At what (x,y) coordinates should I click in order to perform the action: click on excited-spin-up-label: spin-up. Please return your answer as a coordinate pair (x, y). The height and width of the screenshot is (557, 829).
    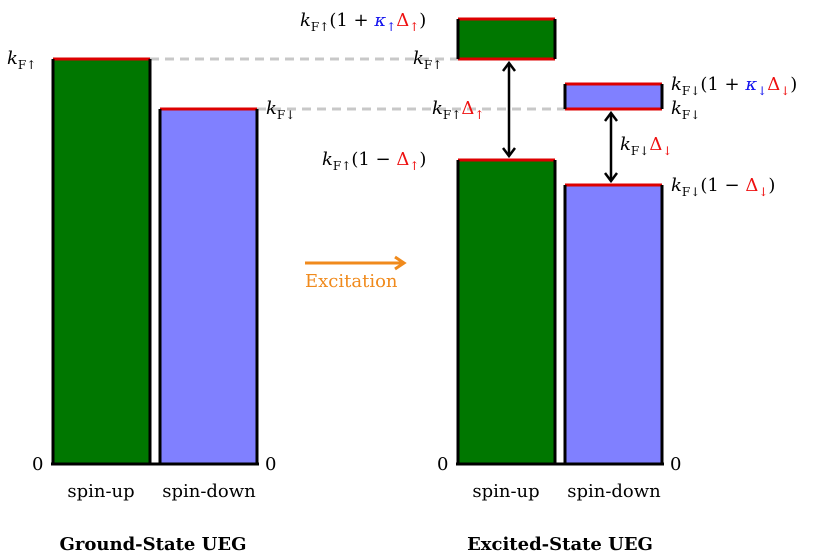
    Looking at the image, I should click on (505, 491).